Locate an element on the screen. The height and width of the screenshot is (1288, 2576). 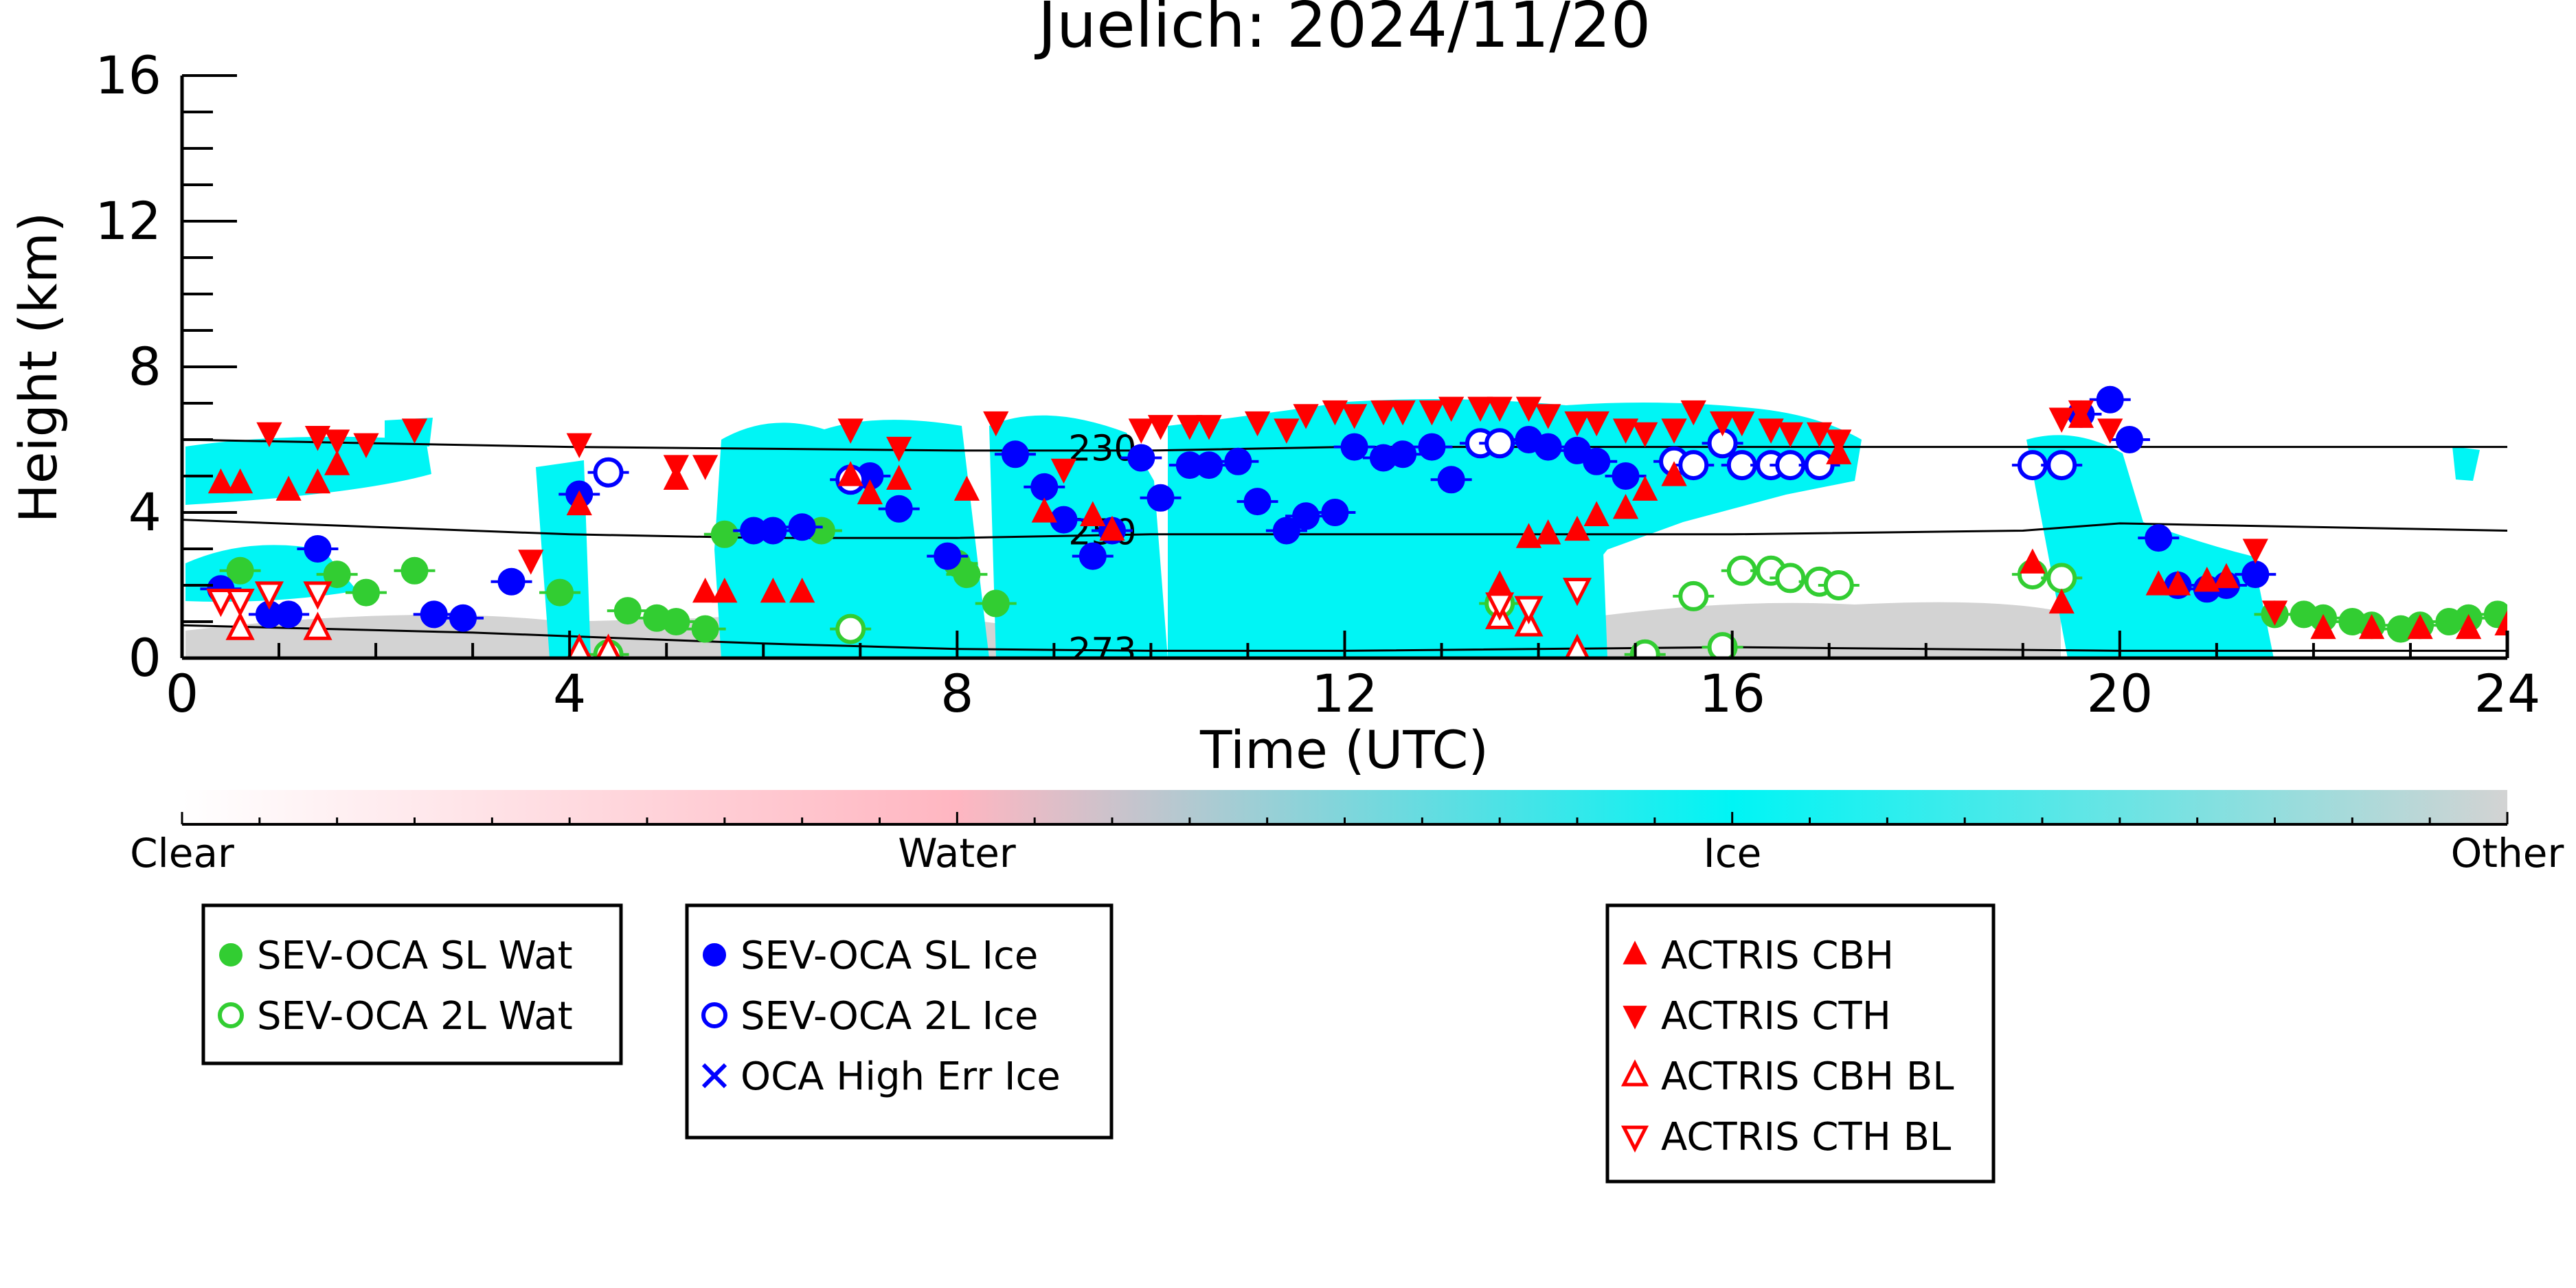
legend-label: ACTRIS CTH BL is located at coordinates (1806, 1137).